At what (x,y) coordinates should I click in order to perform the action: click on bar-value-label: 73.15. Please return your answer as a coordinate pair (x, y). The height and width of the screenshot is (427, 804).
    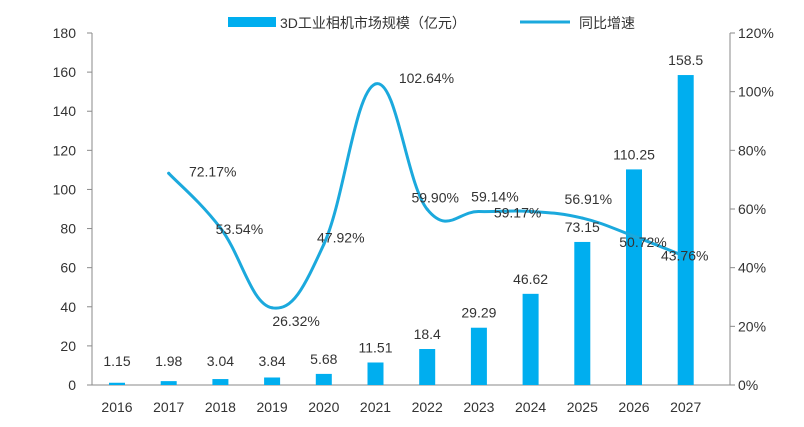
    Looking at the image, I should click on (582, 227).